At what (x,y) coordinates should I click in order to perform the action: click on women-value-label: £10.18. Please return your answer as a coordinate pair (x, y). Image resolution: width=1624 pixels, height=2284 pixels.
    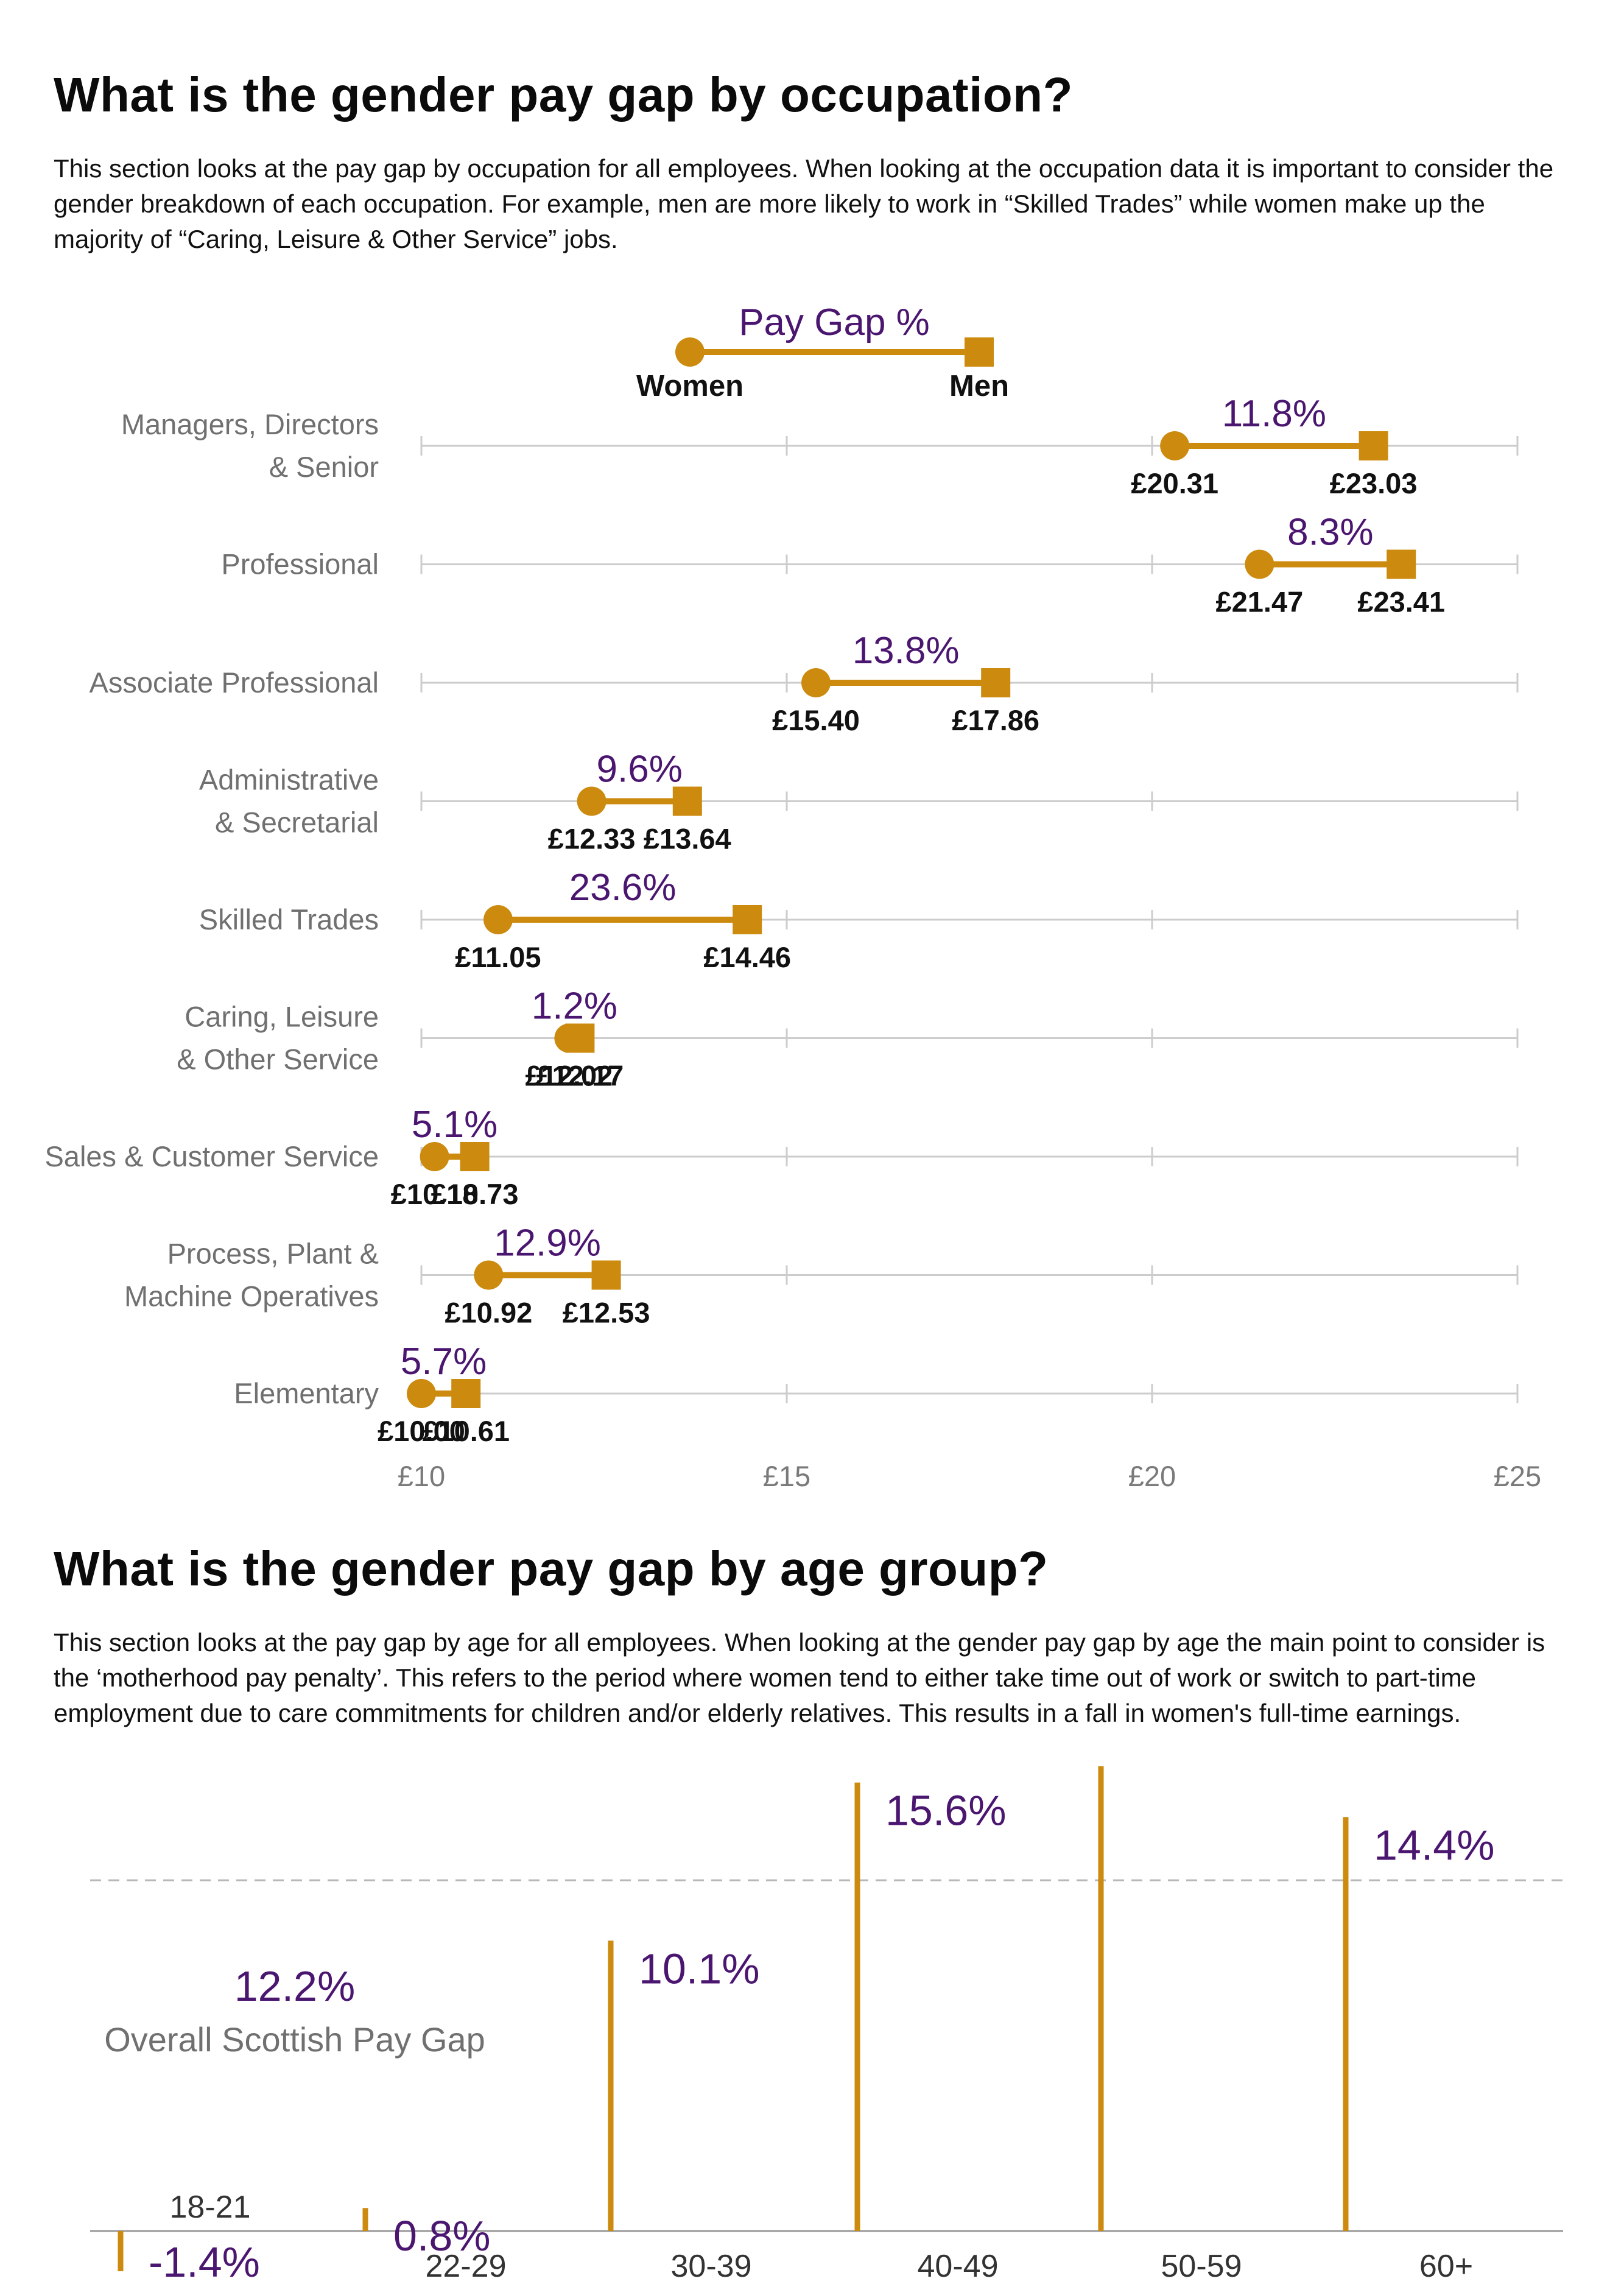
    Looking at the image, I should click on (435, 1194).